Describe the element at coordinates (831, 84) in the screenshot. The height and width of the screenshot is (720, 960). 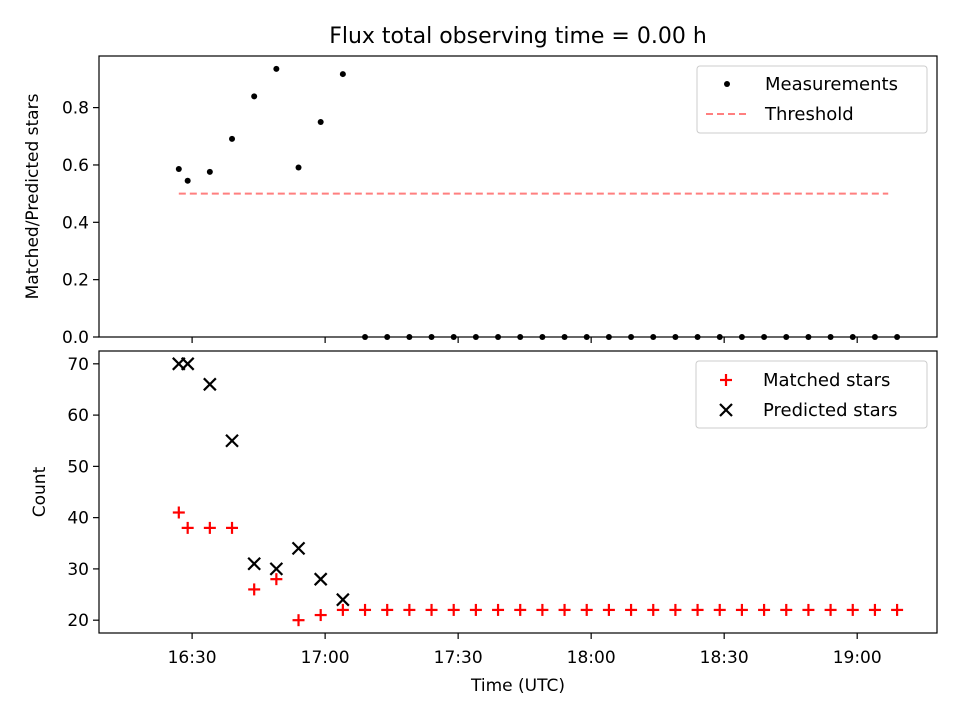
I see `legend-measurements-label: Measurements` at that location.